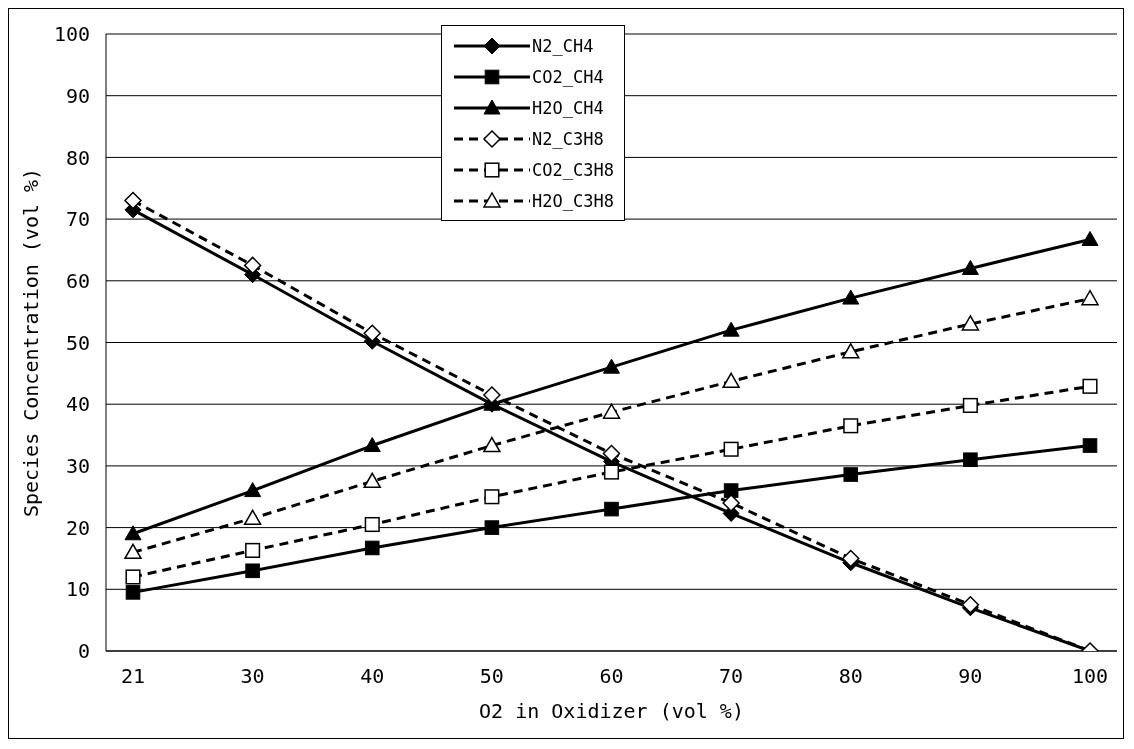 This screenshot has height=749, width=1134. I want to click on x-tick-label: 50, so click(491, 676).